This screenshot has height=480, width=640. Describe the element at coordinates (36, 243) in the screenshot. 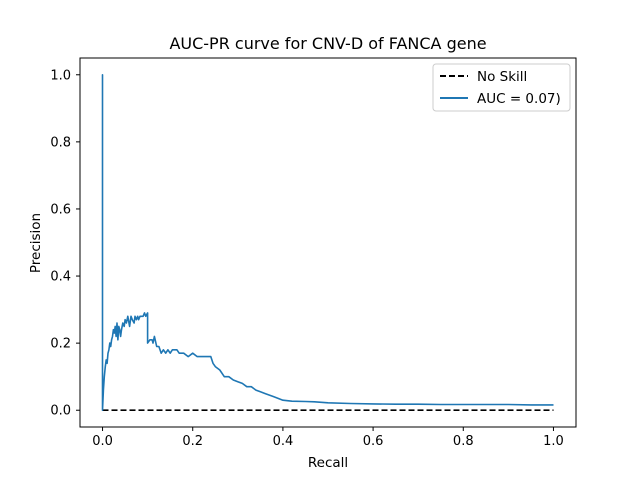

I see `y-axis-label: Precision` at that location.